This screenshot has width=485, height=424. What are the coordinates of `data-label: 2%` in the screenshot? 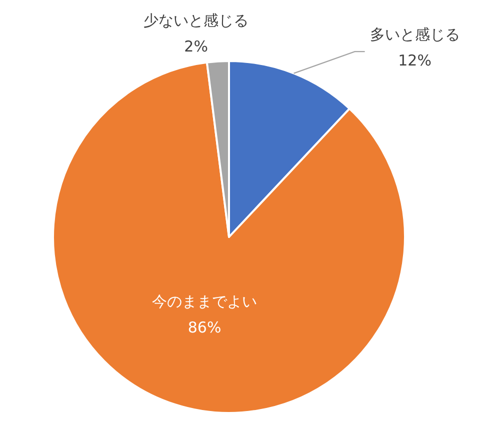 It's located at (196, 46).